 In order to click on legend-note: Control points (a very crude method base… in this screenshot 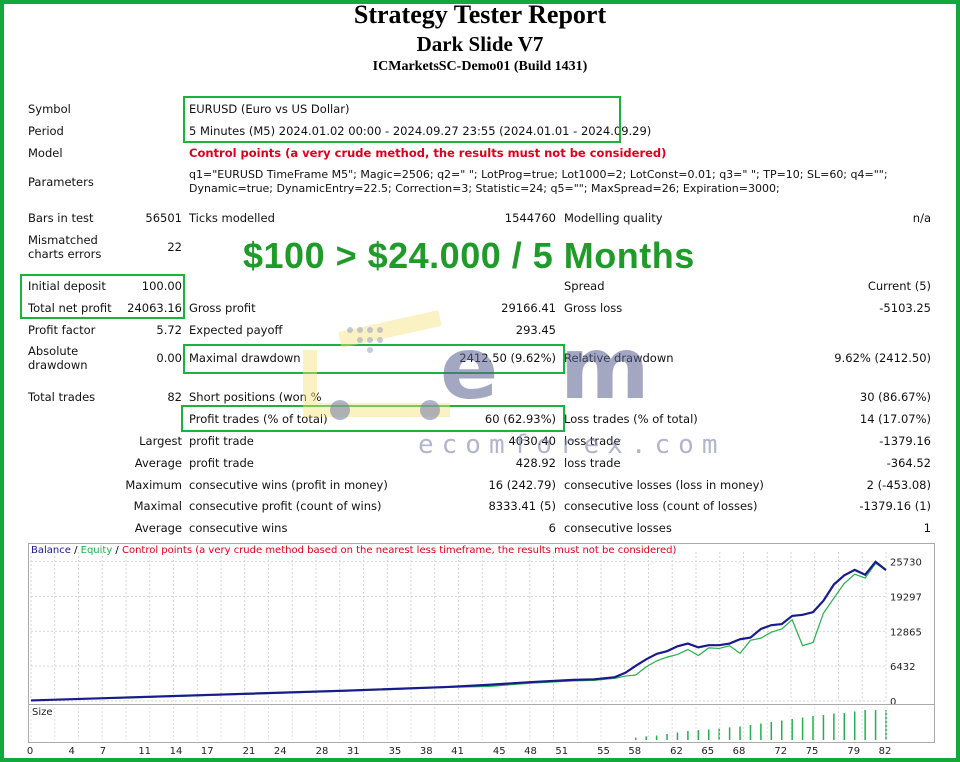, I will do `click(399, 550)`.